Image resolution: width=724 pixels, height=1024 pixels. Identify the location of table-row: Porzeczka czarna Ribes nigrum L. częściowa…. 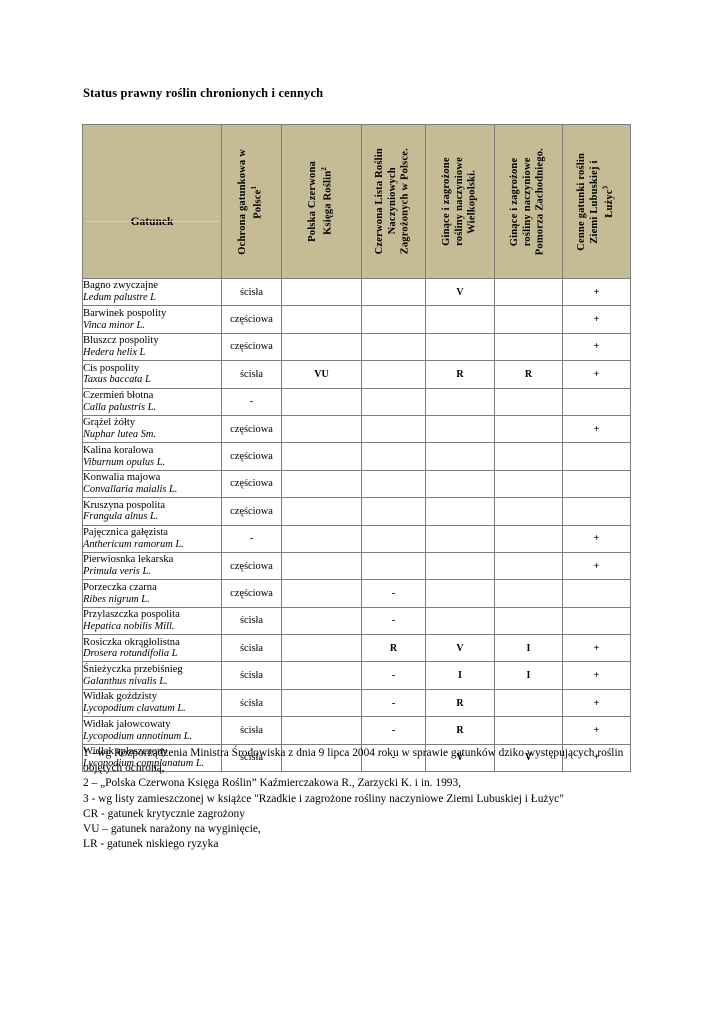
(356, 593).